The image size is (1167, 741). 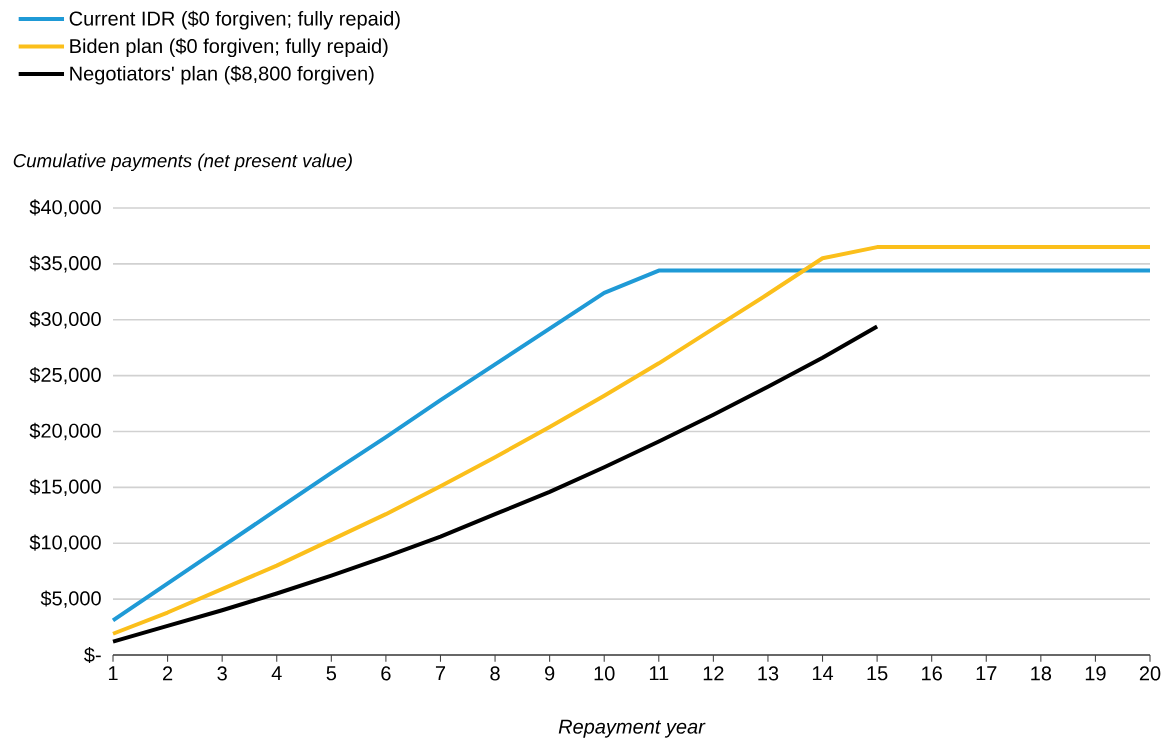 What do you see at coordinates (632, 728) in the screenshot?
I see `x-axis-title: Repayment year` at bounding box center [632, 728].